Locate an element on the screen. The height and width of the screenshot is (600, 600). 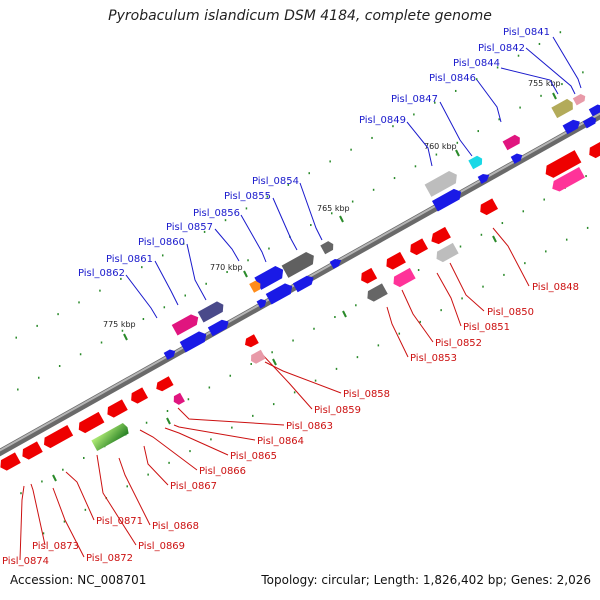
label-pisl-0864: Pisl_0864 is located at coordinates (280, 441).